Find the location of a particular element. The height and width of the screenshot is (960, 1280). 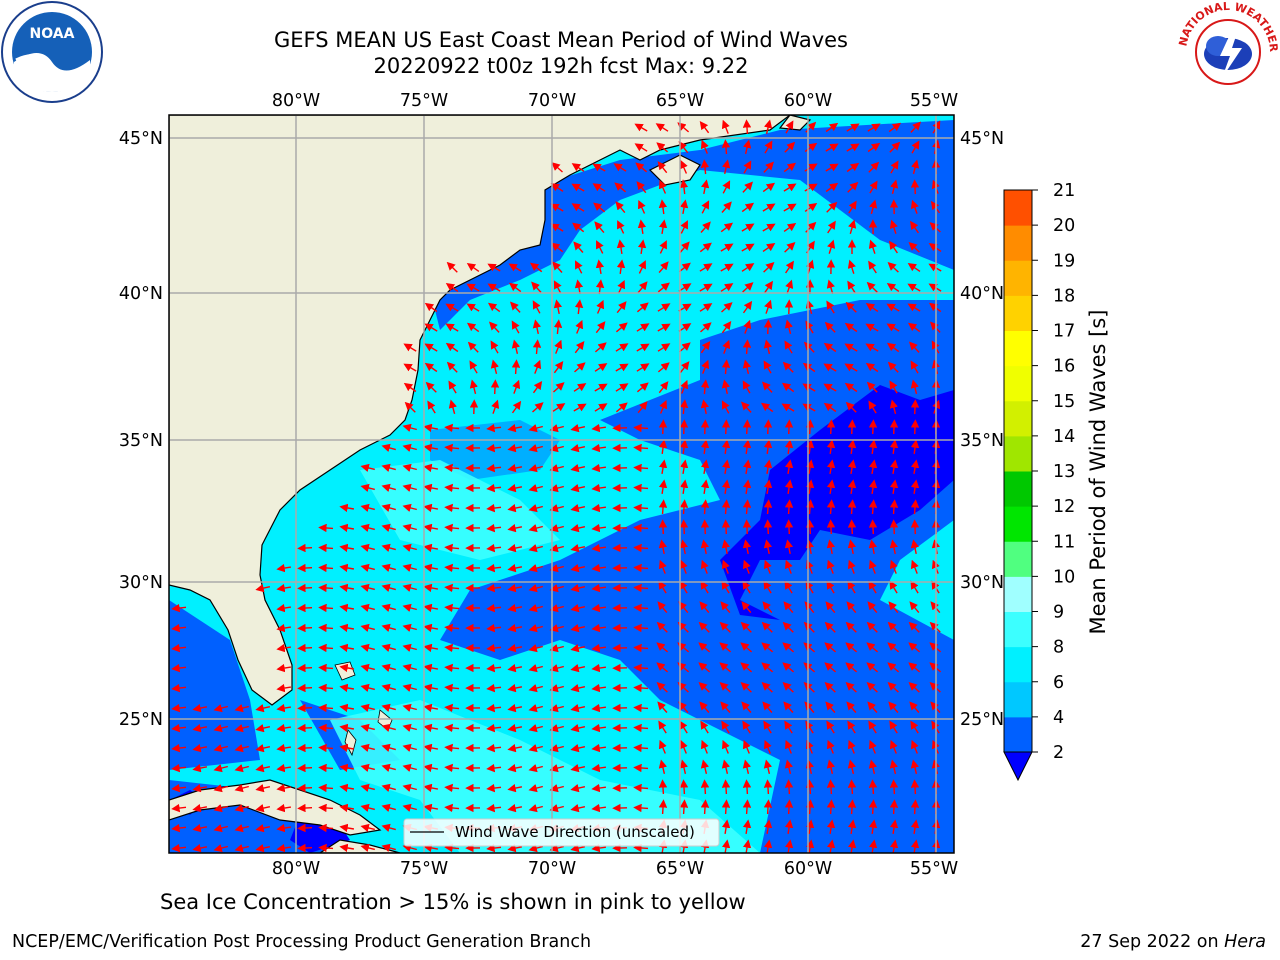

lat-label: 30°N is located at coordinates (141, 583).